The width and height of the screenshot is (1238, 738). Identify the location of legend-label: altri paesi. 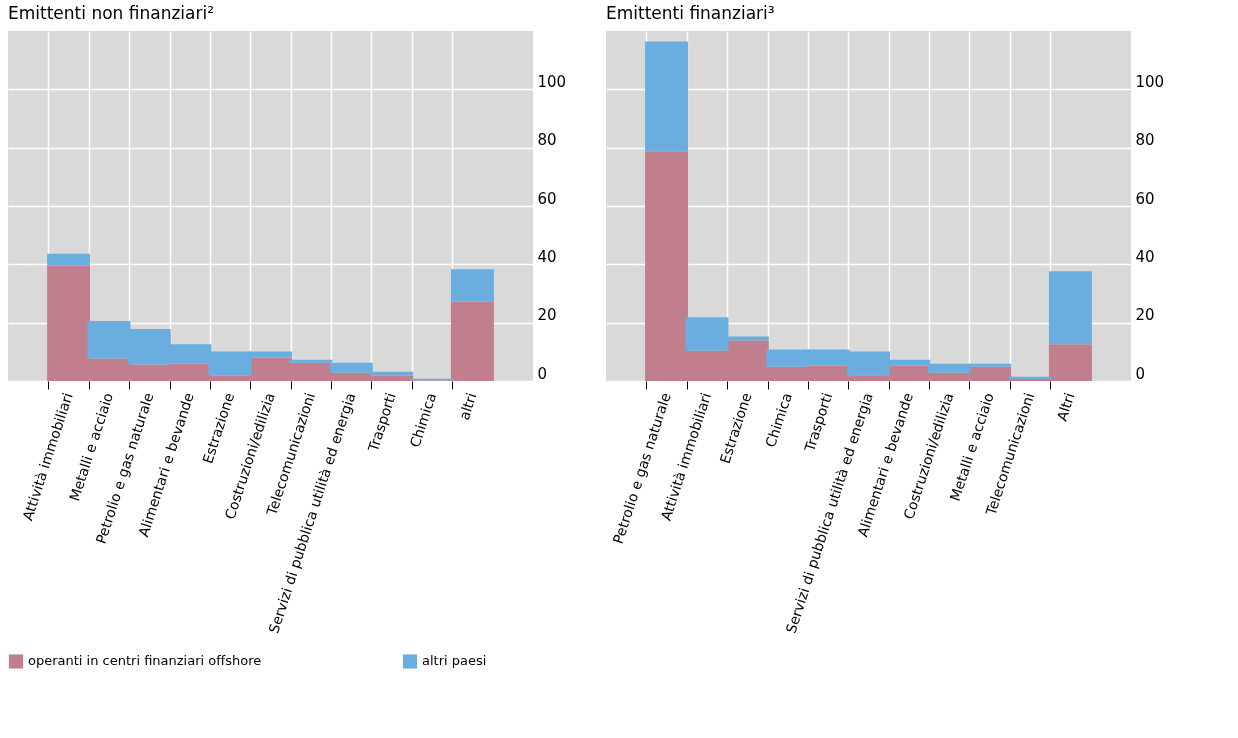
(454, 661).